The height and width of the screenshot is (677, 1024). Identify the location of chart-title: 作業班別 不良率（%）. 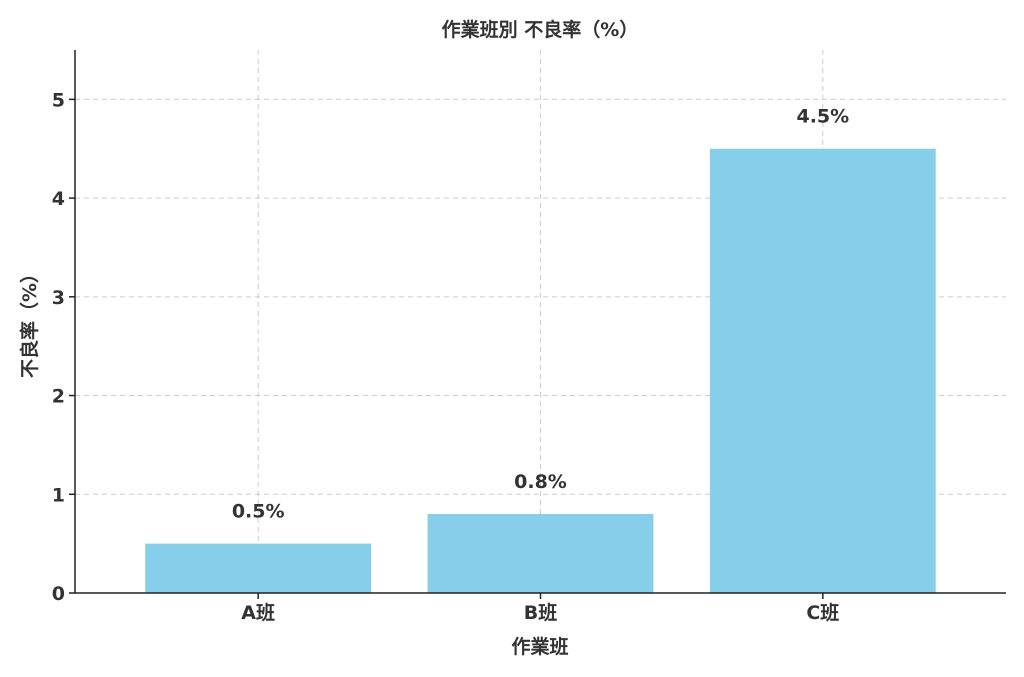
(540, 29).